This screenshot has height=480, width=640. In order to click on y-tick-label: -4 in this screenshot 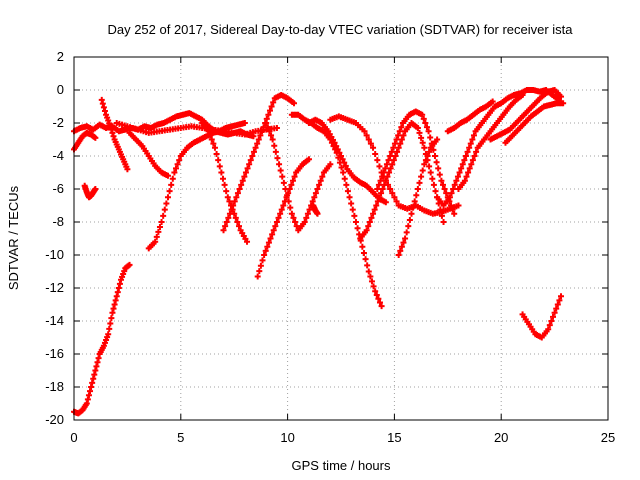, I will do `click(58, 155)`.